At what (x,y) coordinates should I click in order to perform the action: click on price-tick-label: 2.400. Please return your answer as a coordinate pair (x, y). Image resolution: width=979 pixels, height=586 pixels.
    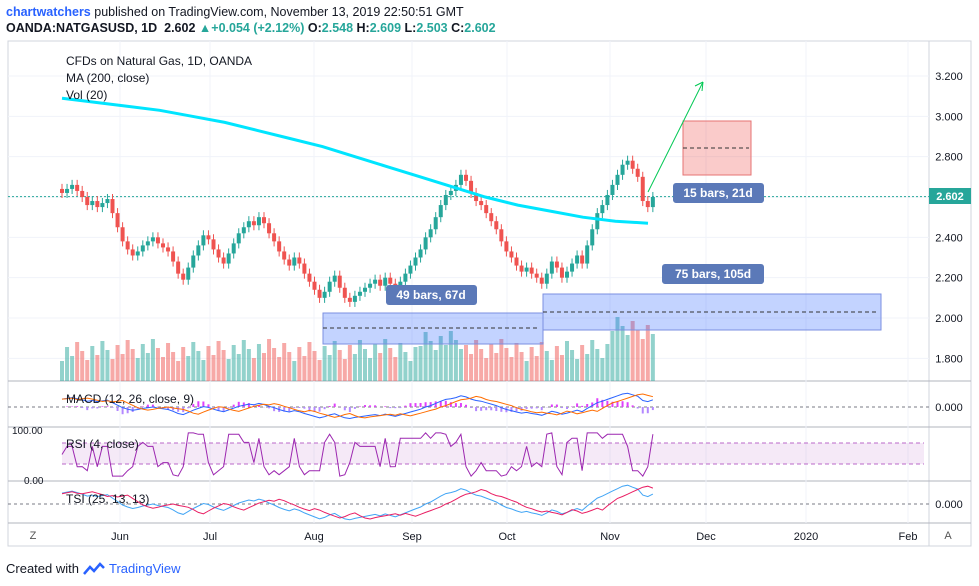
    Looking at the image, I should click on (949, 238).